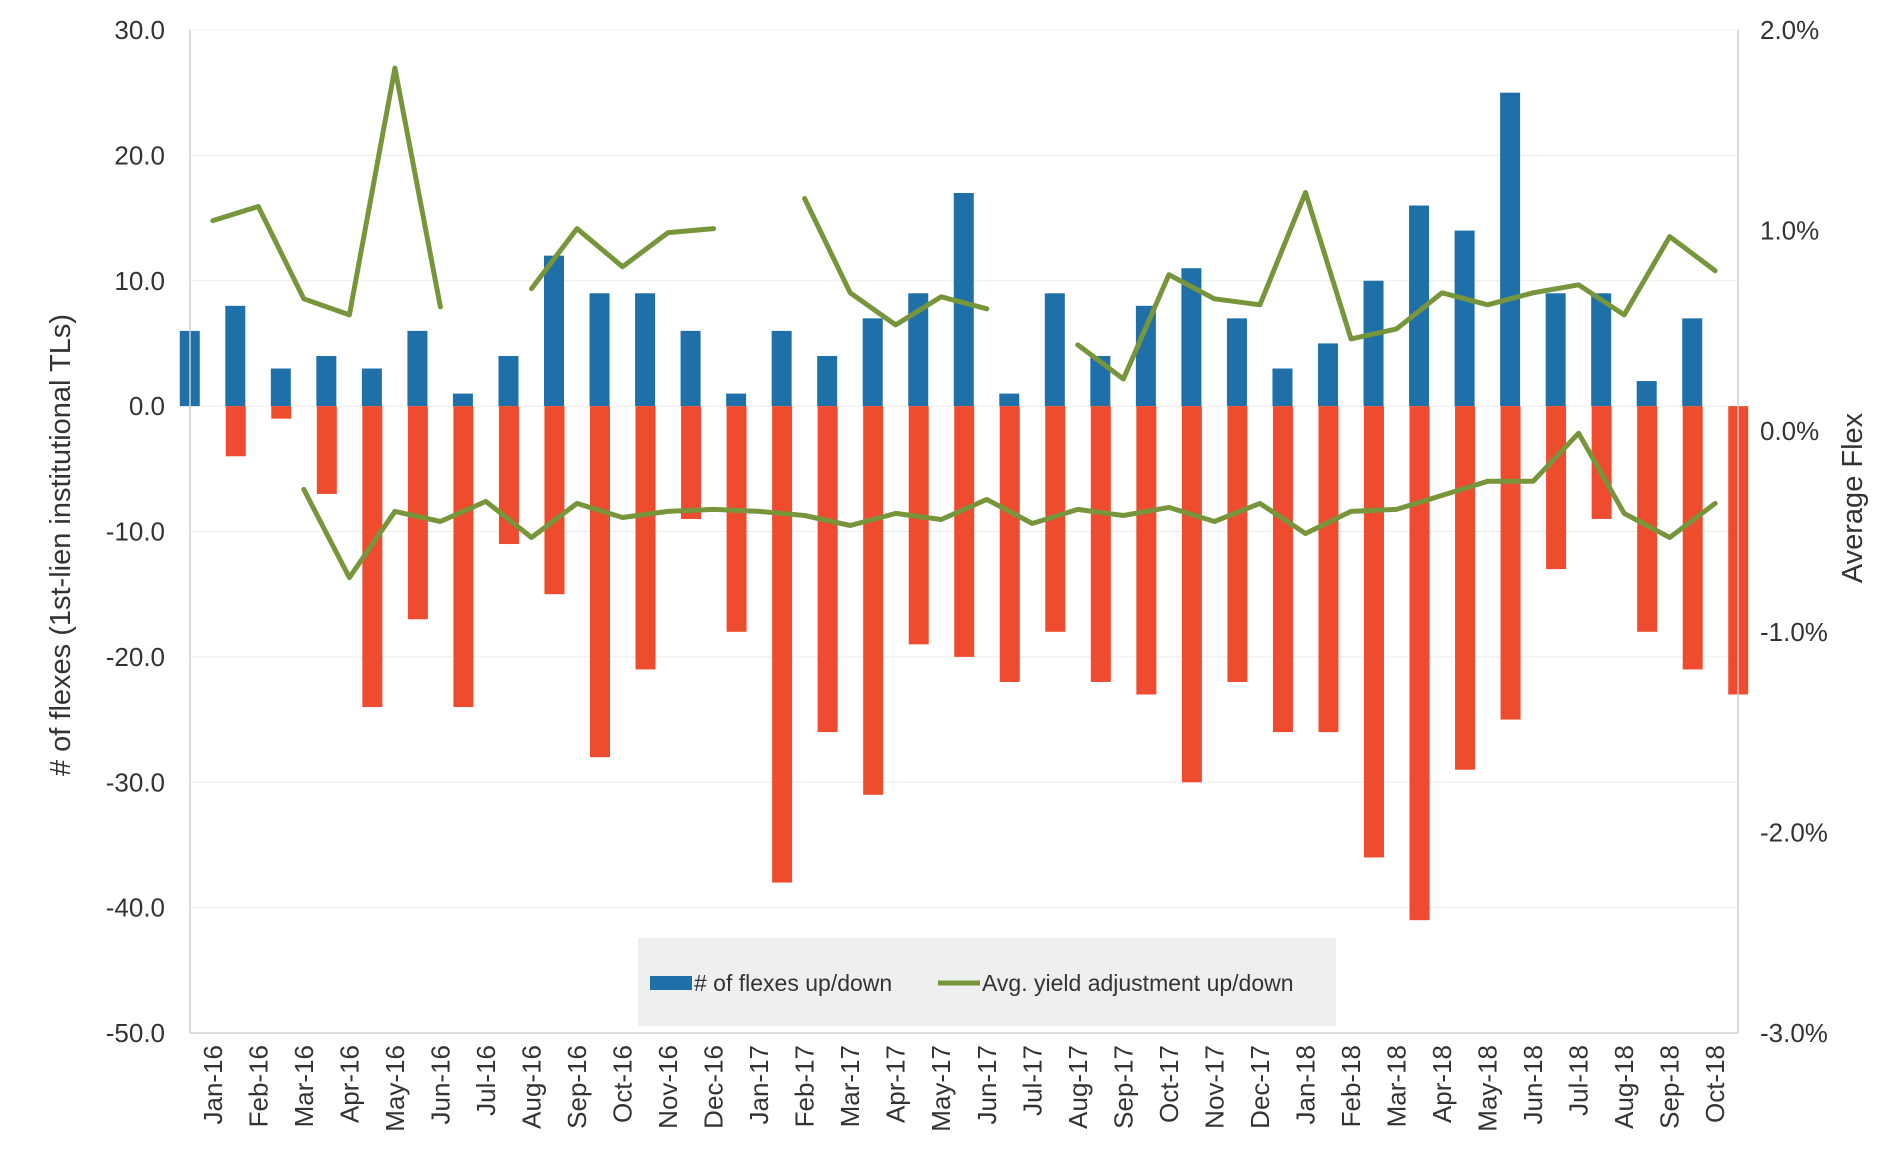  What do you see at coordinates (577, 1087) in the screenshot?
I see `x-tick-label: Sep-16` at bounding box center [577, 1087].